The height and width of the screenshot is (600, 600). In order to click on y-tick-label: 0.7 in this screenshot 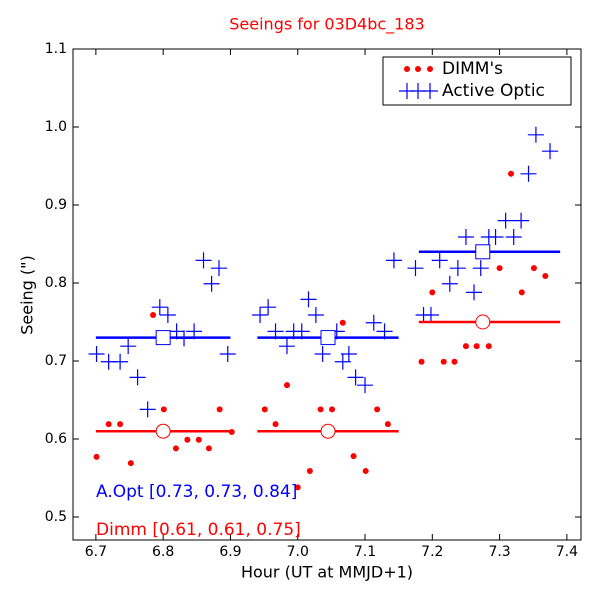, I will do `click(56, 361)`.